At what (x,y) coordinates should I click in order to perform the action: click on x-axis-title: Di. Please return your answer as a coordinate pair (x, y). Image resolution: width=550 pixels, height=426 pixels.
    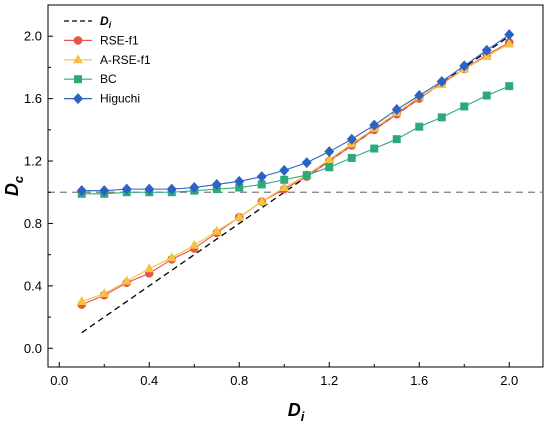
    Looking at the image, I should click on (296, 412).